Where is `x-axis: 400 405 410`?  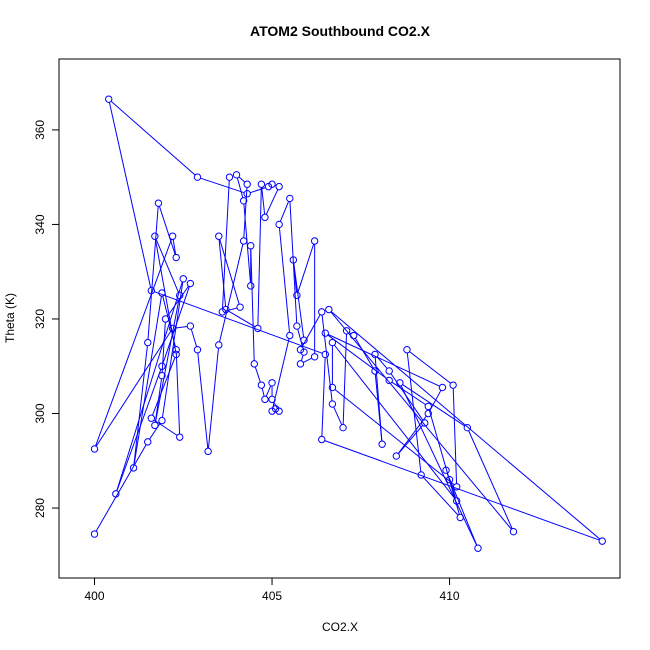
x-axis: 400 405 410 is located at coordinates (272, 590).